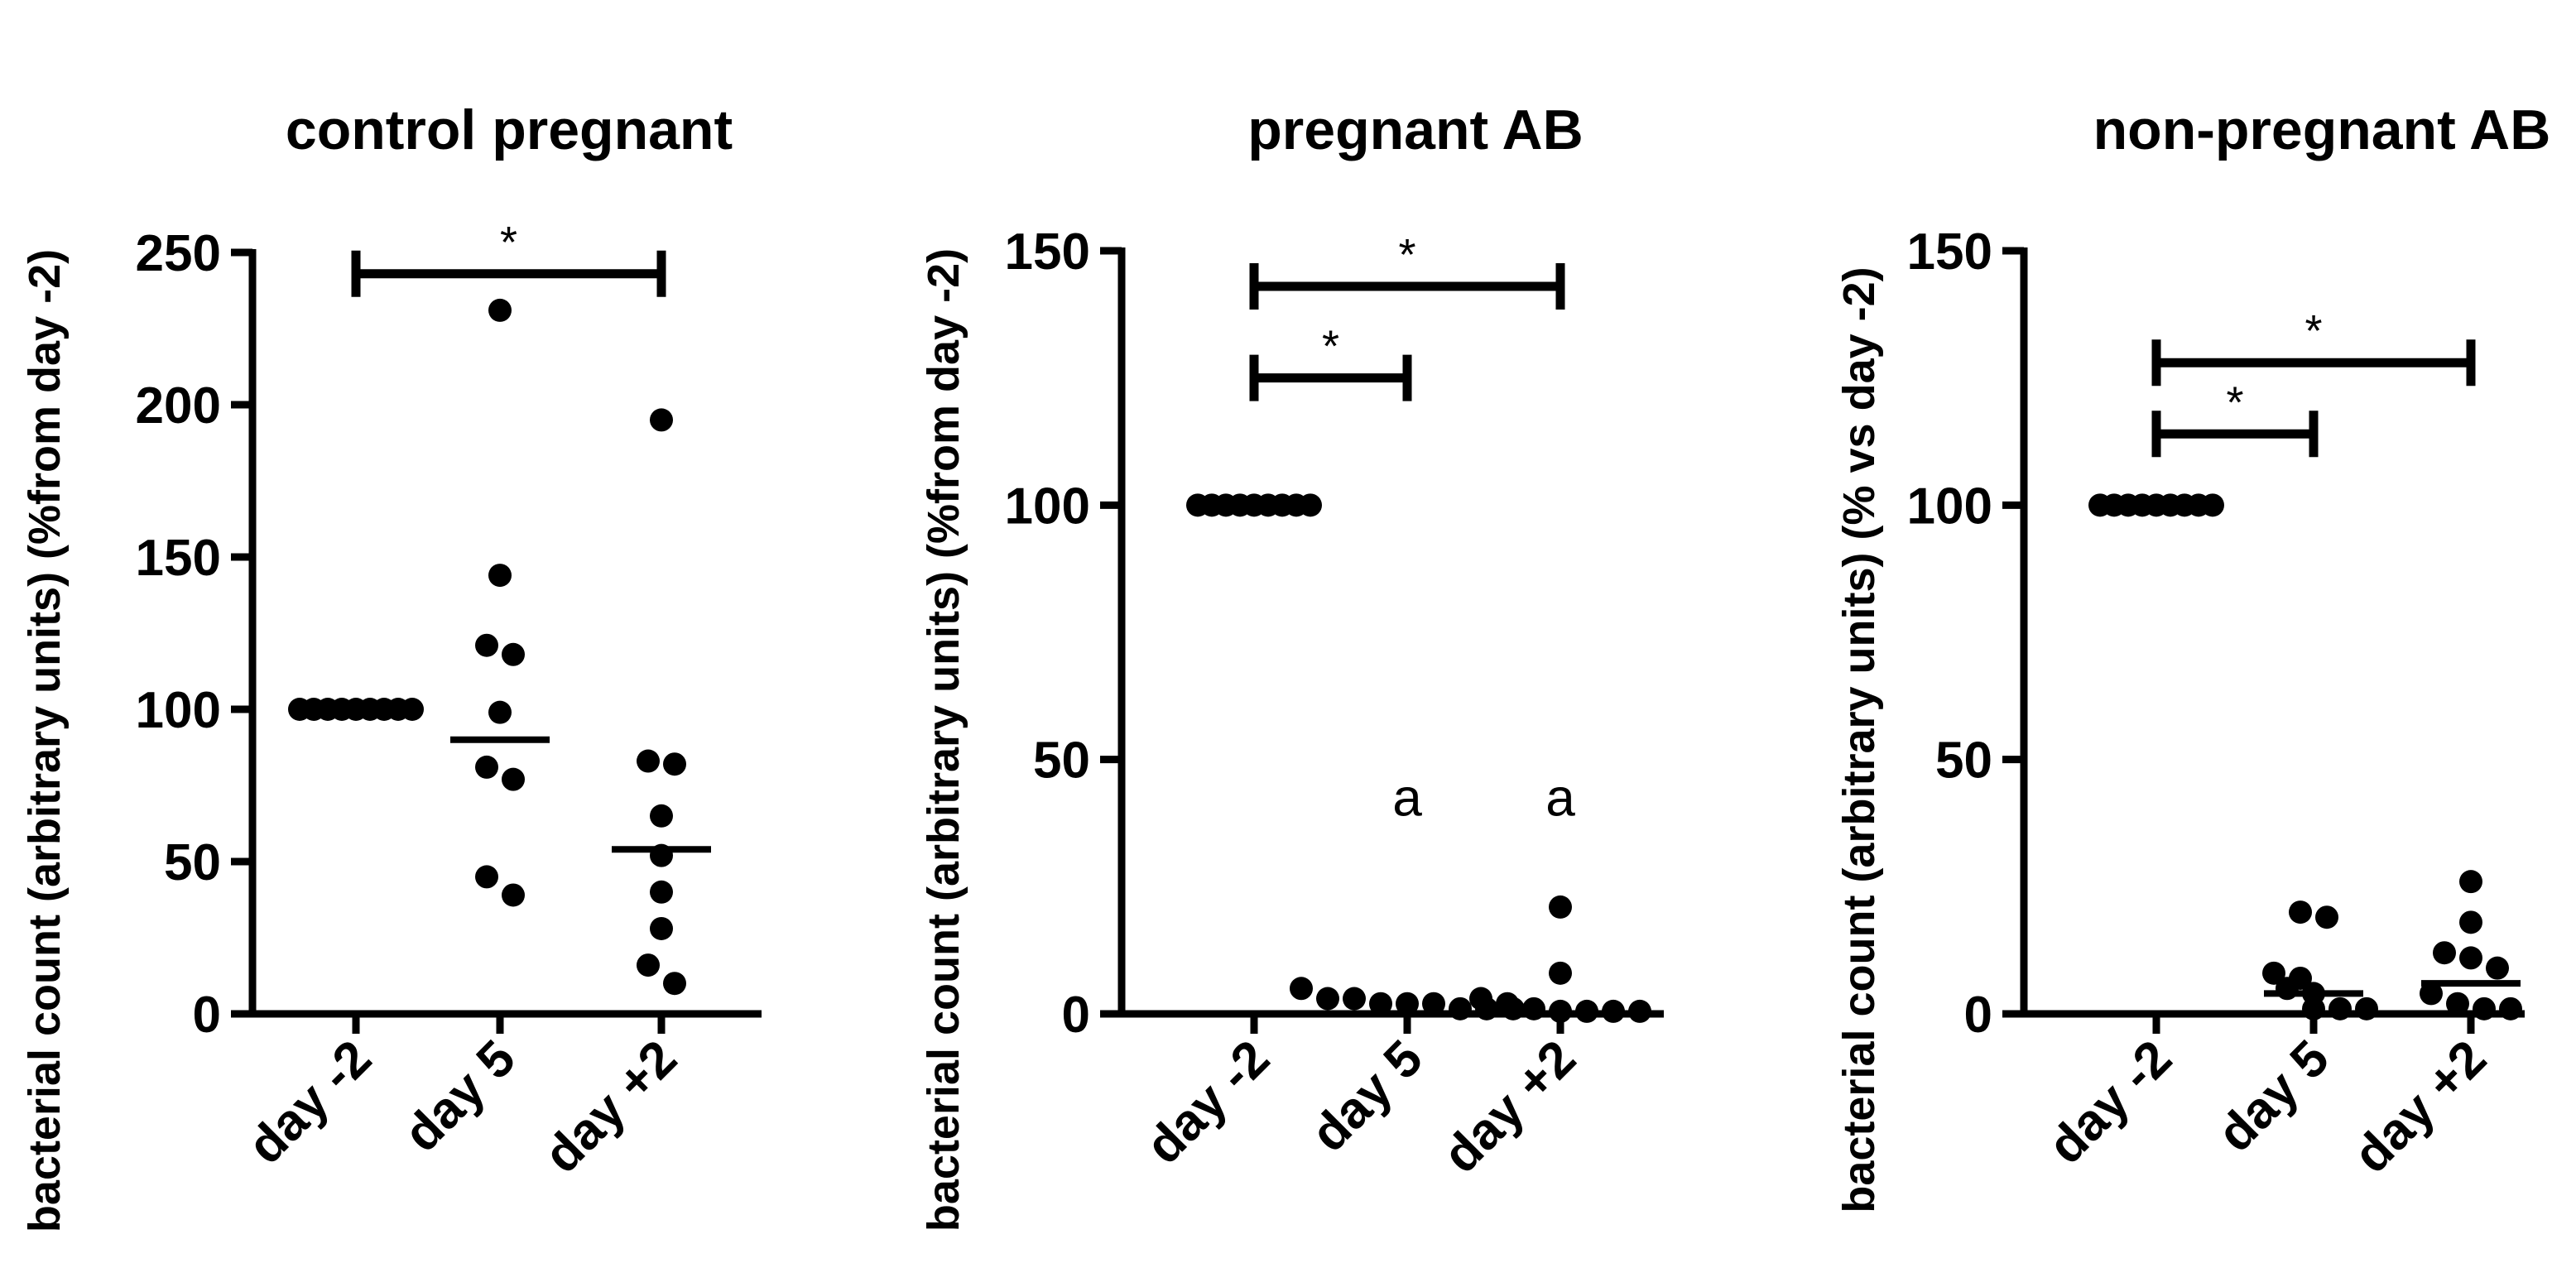 Image resolution: width=2576 pixels, height=1263 pixels. I want to click on y-tick-label: 250, so click(178, 253).